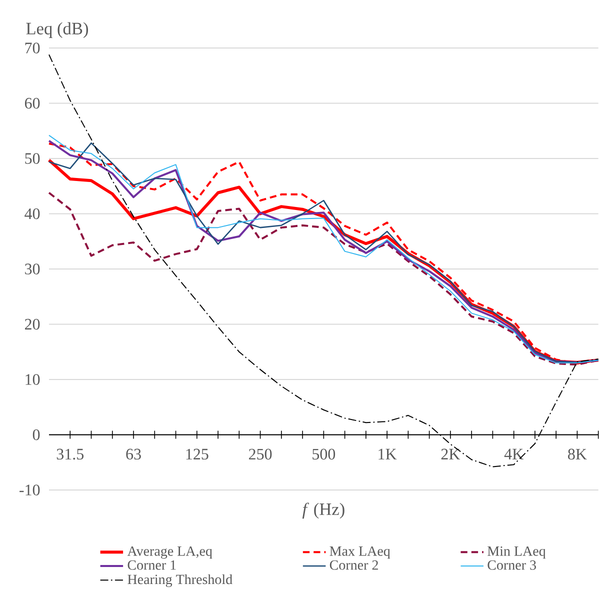  I want to click on x-tick-label: 63, so click(133, 454).